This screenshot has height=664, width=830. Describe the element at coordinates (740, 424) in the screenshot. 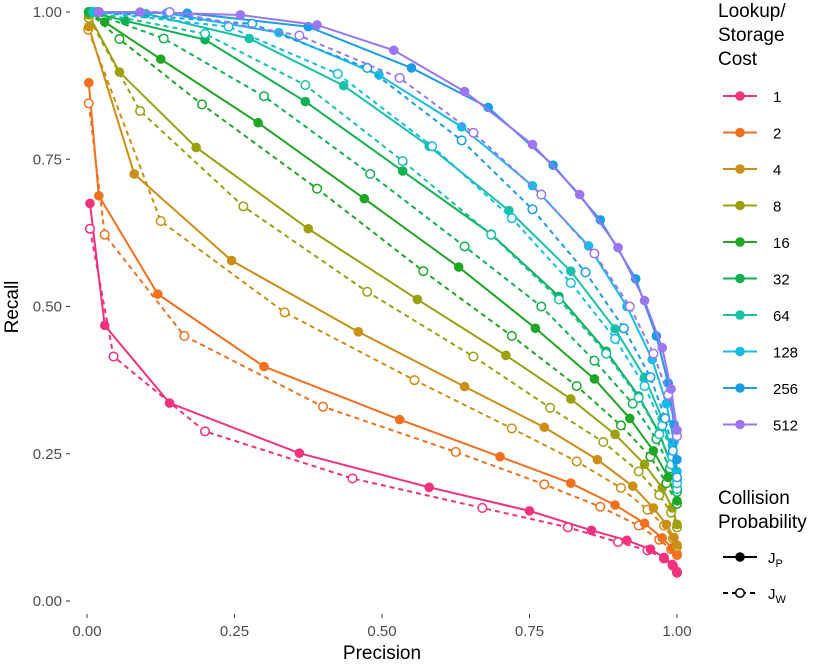

I see `legend-key-512-point` at that location.